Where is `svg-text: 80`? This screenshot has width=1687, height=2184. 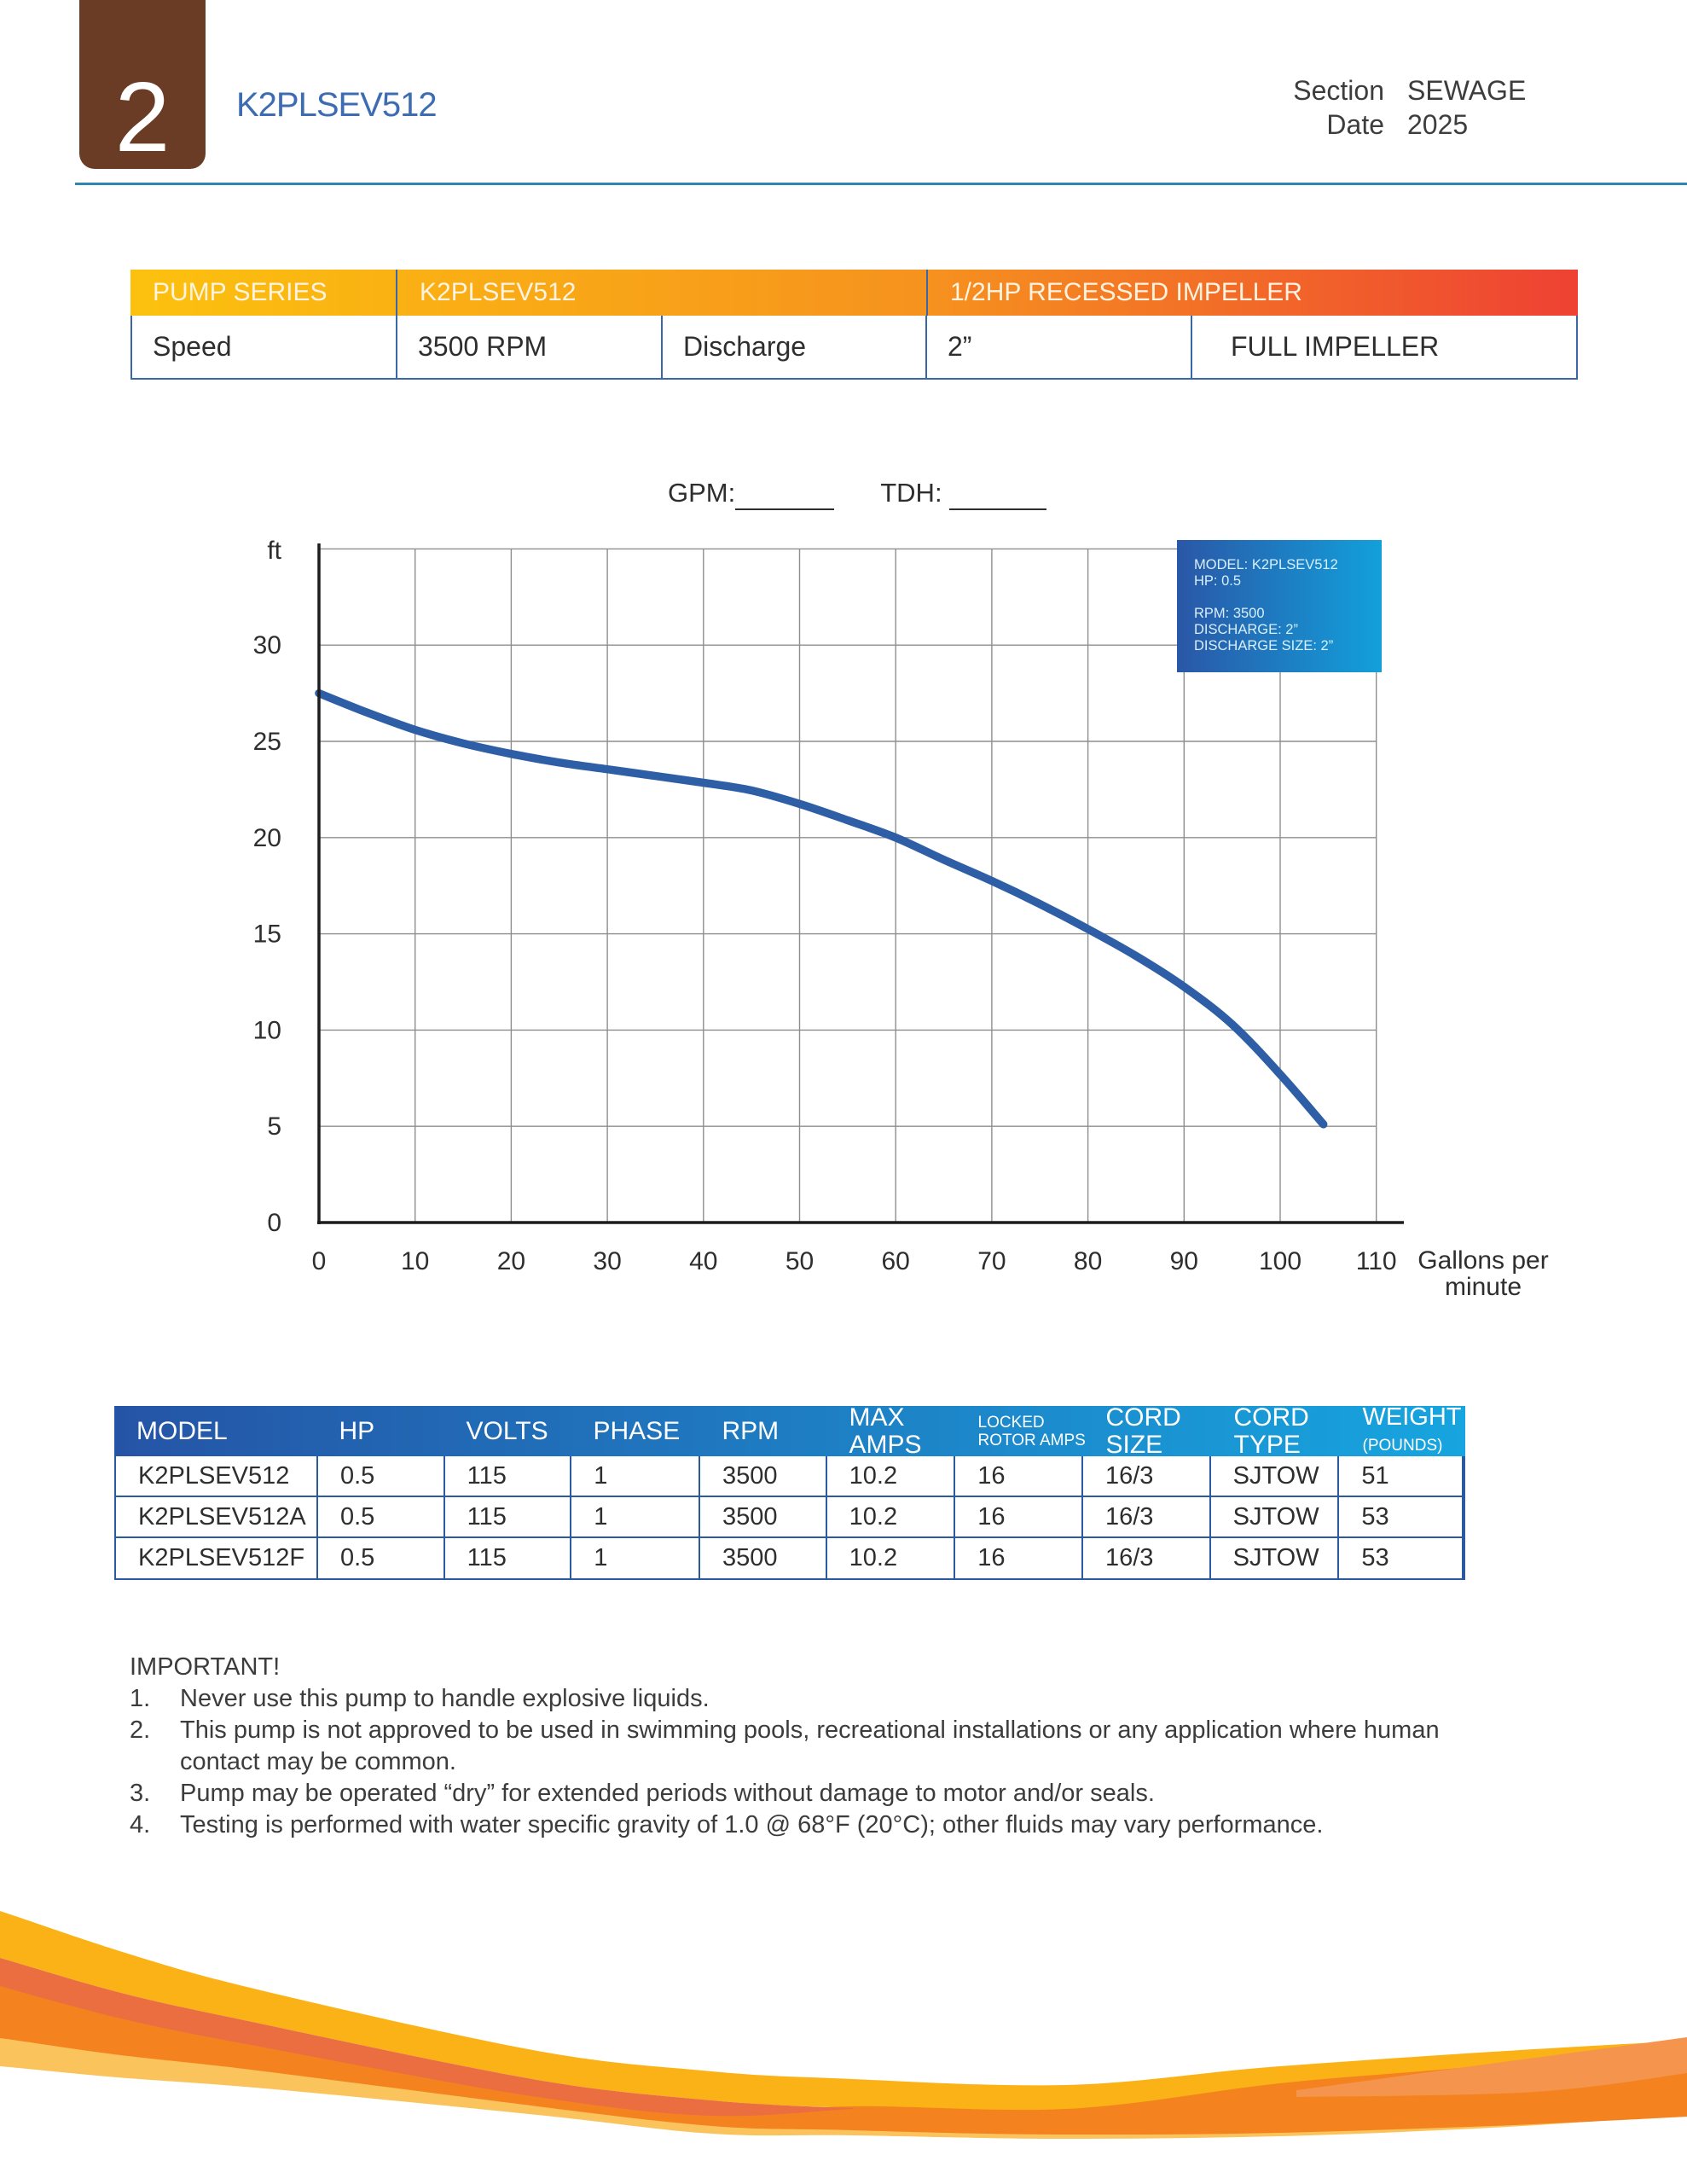 svg-text: 80 is located at coordinates (1088, 1261).